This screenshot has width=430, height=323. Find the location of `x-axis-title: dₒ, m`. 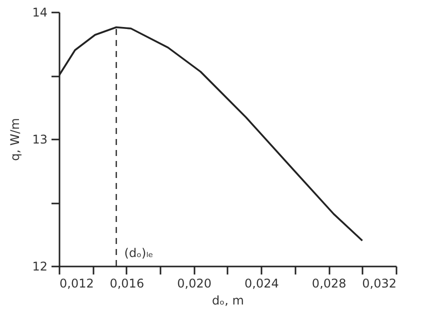

x-axis-title: dₒ, m is located at coordinates (228, 301).